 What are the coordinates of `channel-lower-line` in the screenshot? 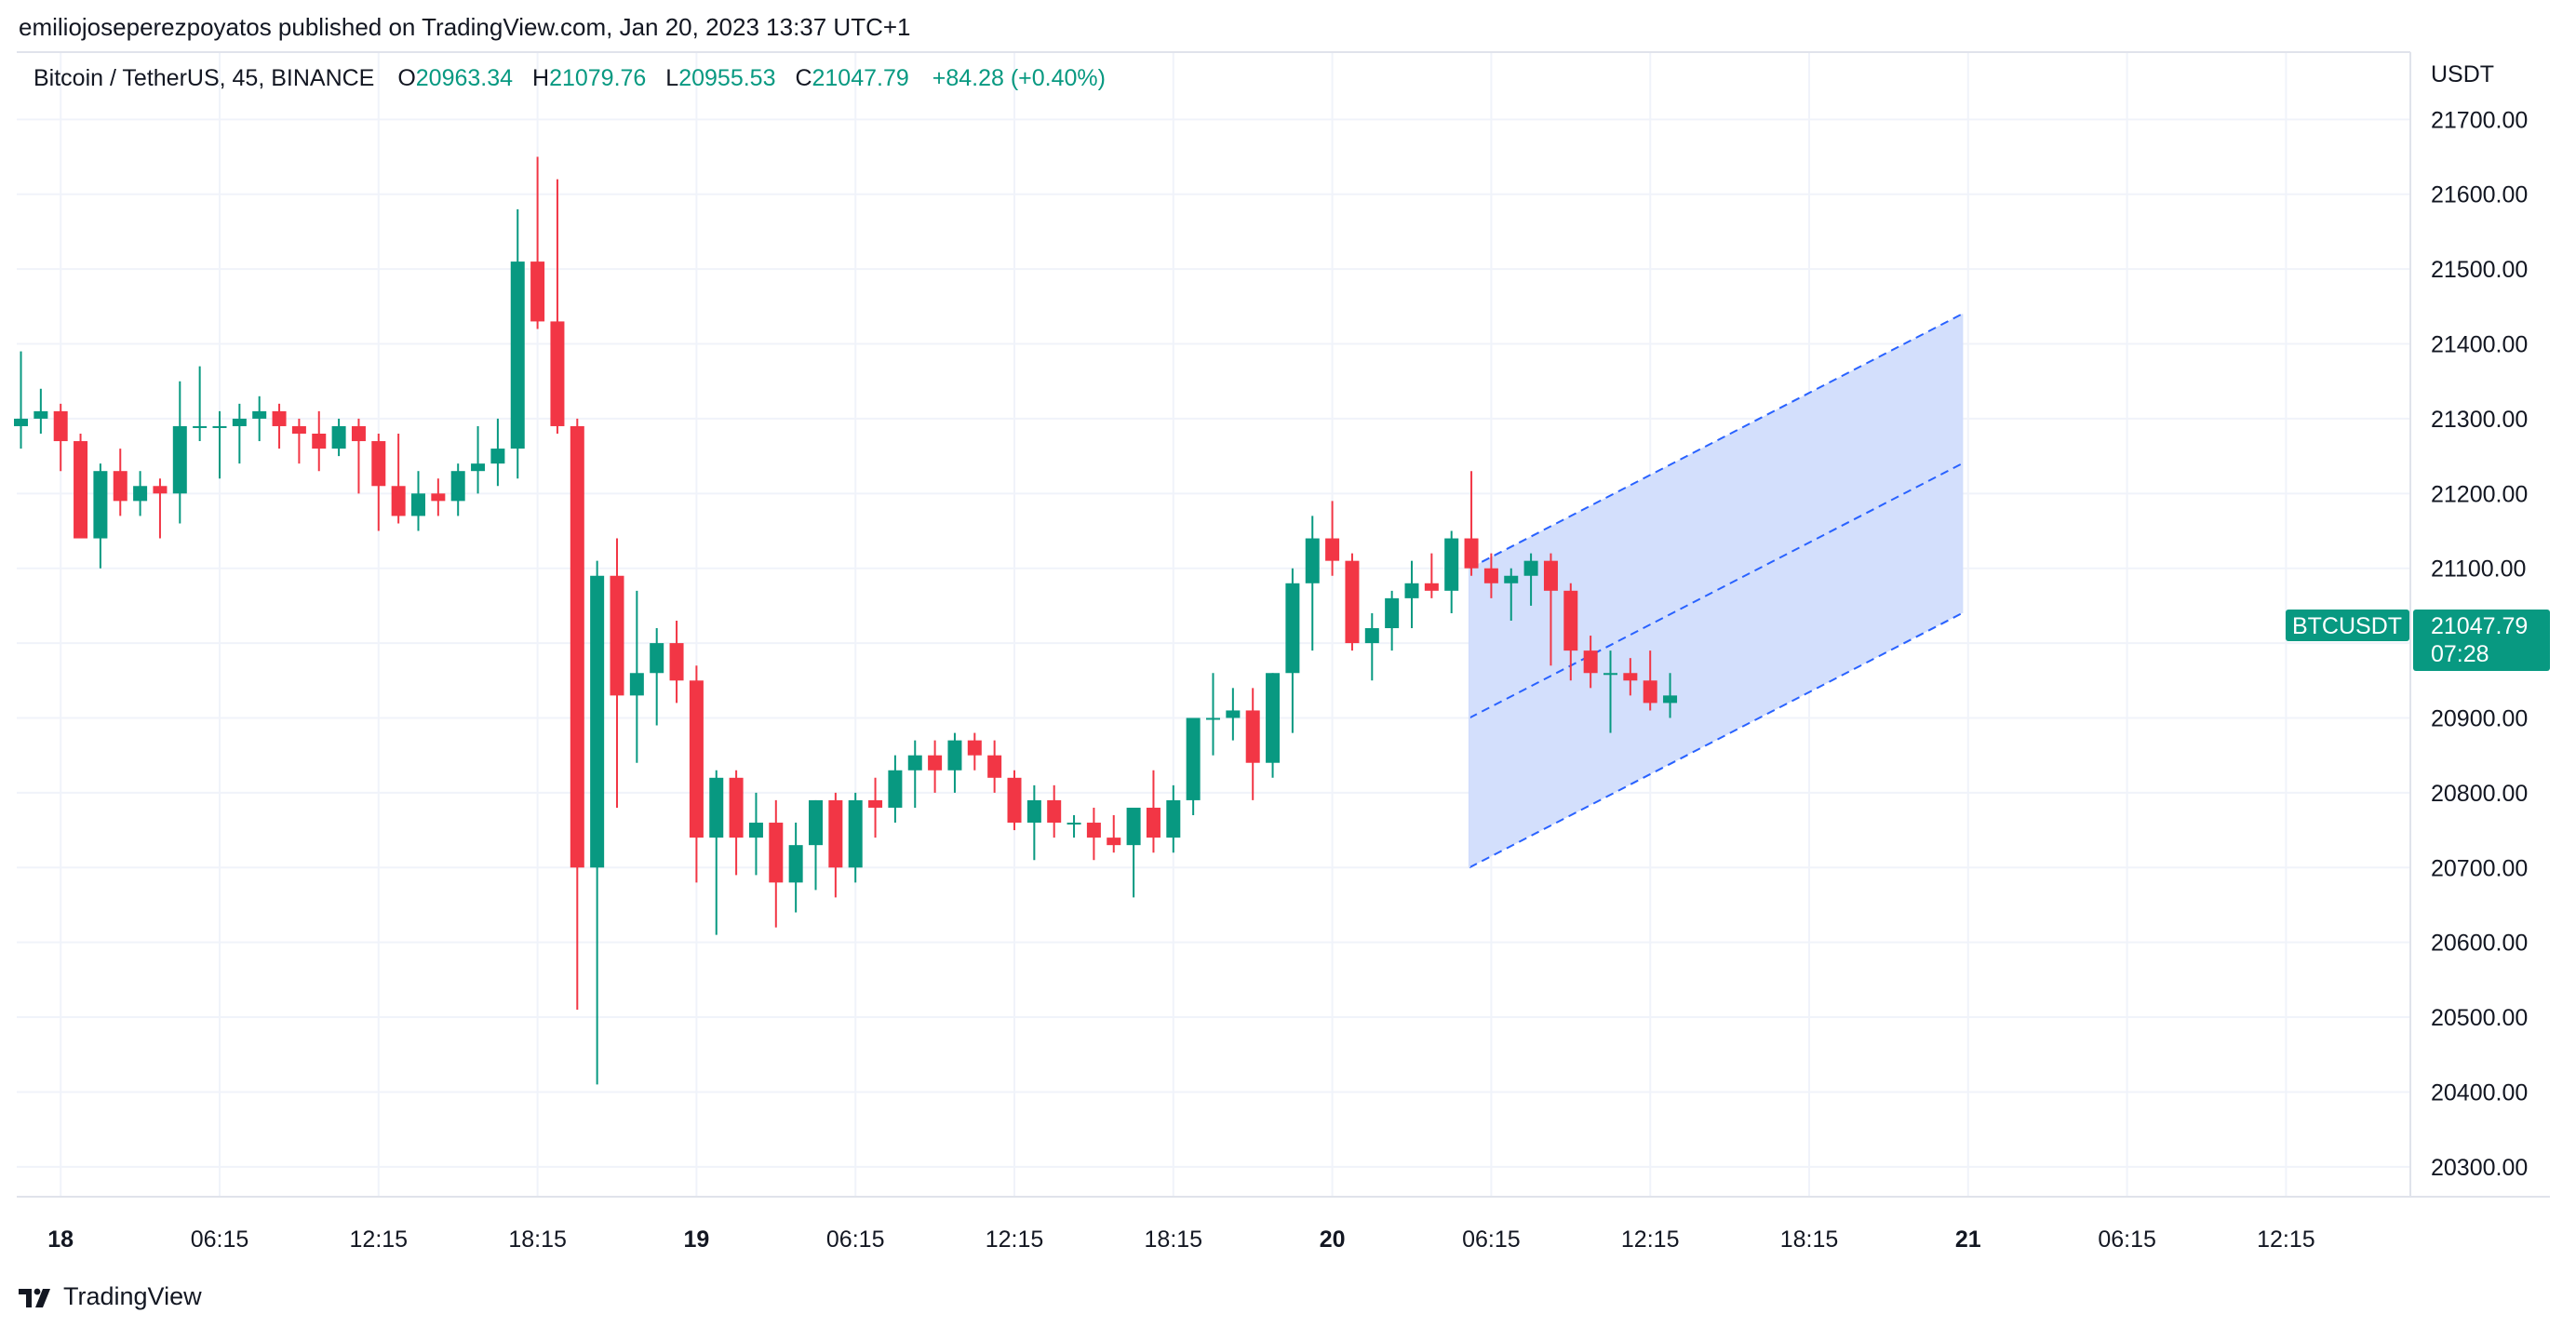 It's located at (1716, 740).